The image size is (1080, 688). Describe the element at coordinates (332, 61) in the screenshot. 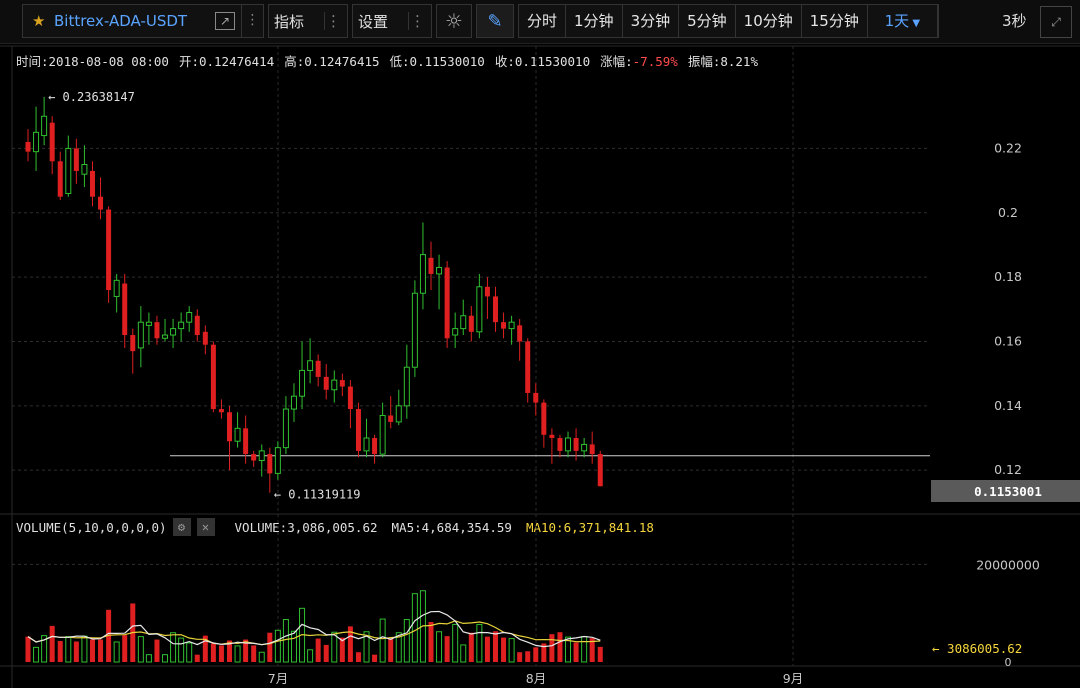

I see `info-high: 高:0.12476415` at that location.